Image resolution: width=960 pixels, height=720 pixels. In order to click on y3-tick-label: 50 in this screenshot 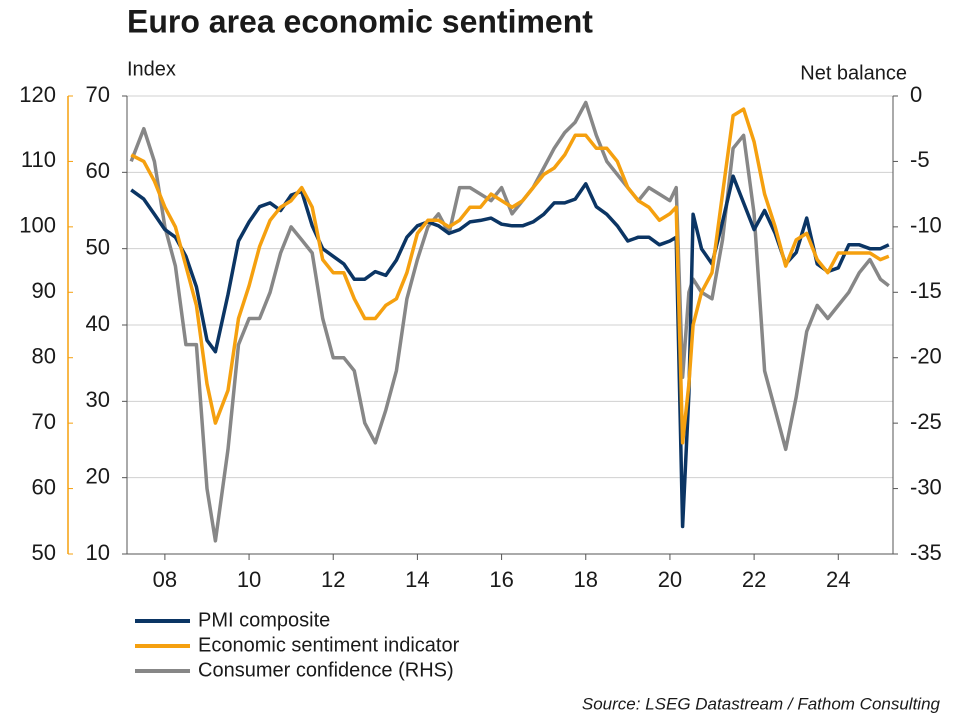, I will do `click(44, 552)`.